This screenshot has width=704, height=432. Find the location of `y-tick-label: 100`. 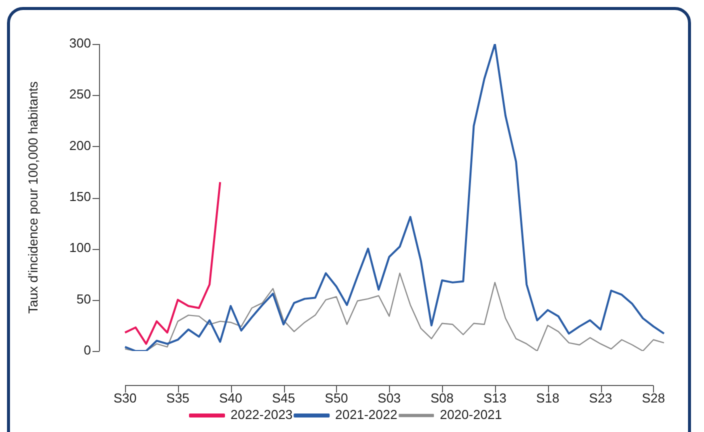

y-tick-label: 100 is located at coordinates (80, 248).